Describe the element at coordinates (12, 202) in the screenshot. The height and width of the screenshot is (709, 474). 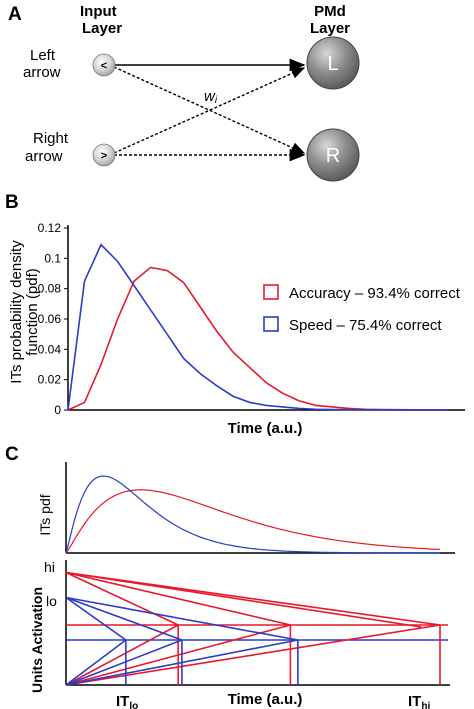
I see `panel-b-label: B` at that location.